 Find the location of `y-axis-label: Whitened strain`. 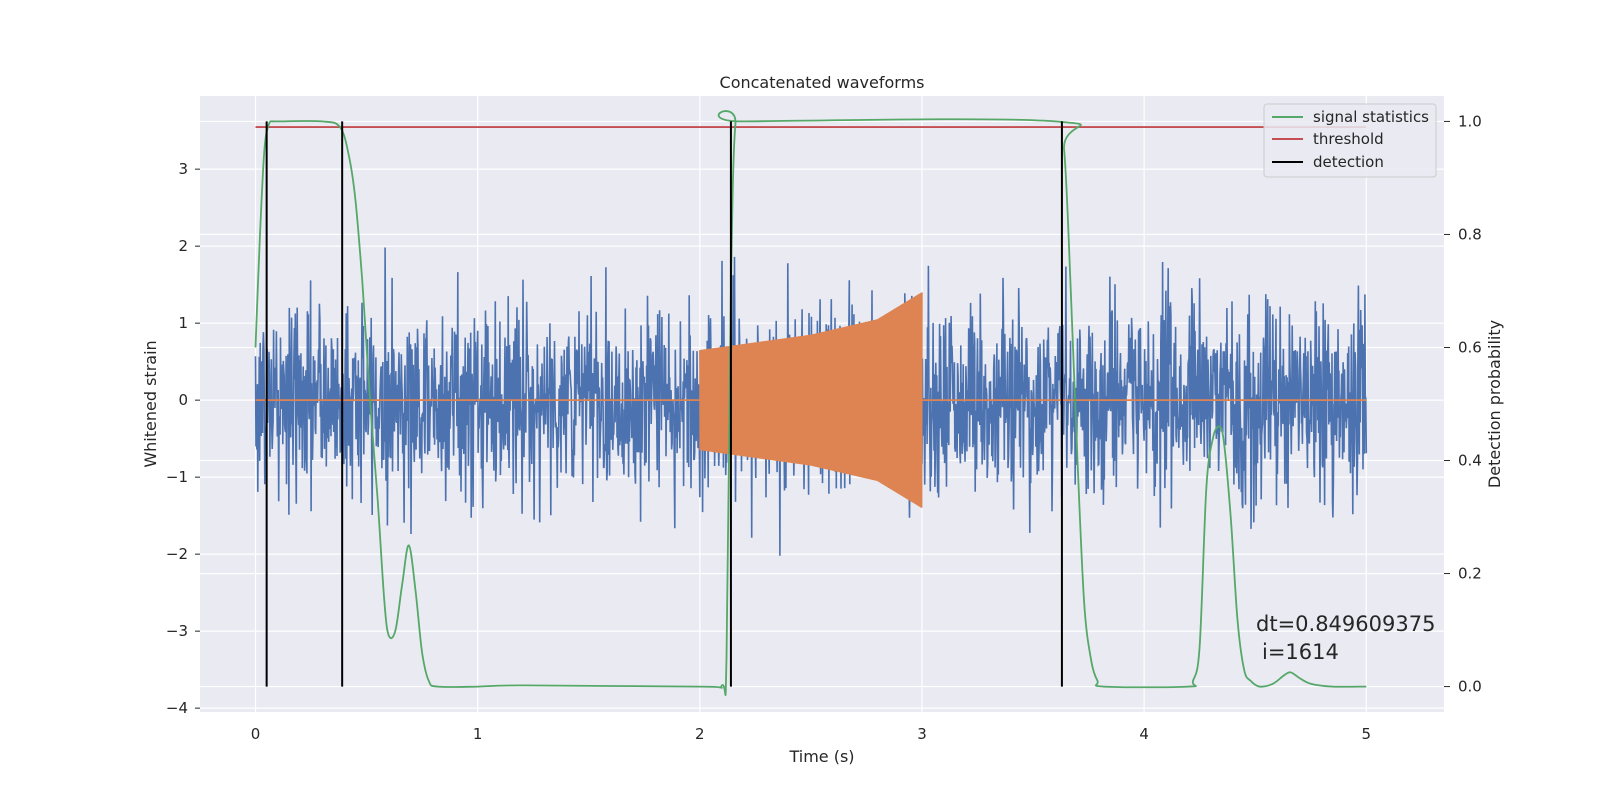

y-axis-label: Whitened strain is located at coordinates (150, 403).